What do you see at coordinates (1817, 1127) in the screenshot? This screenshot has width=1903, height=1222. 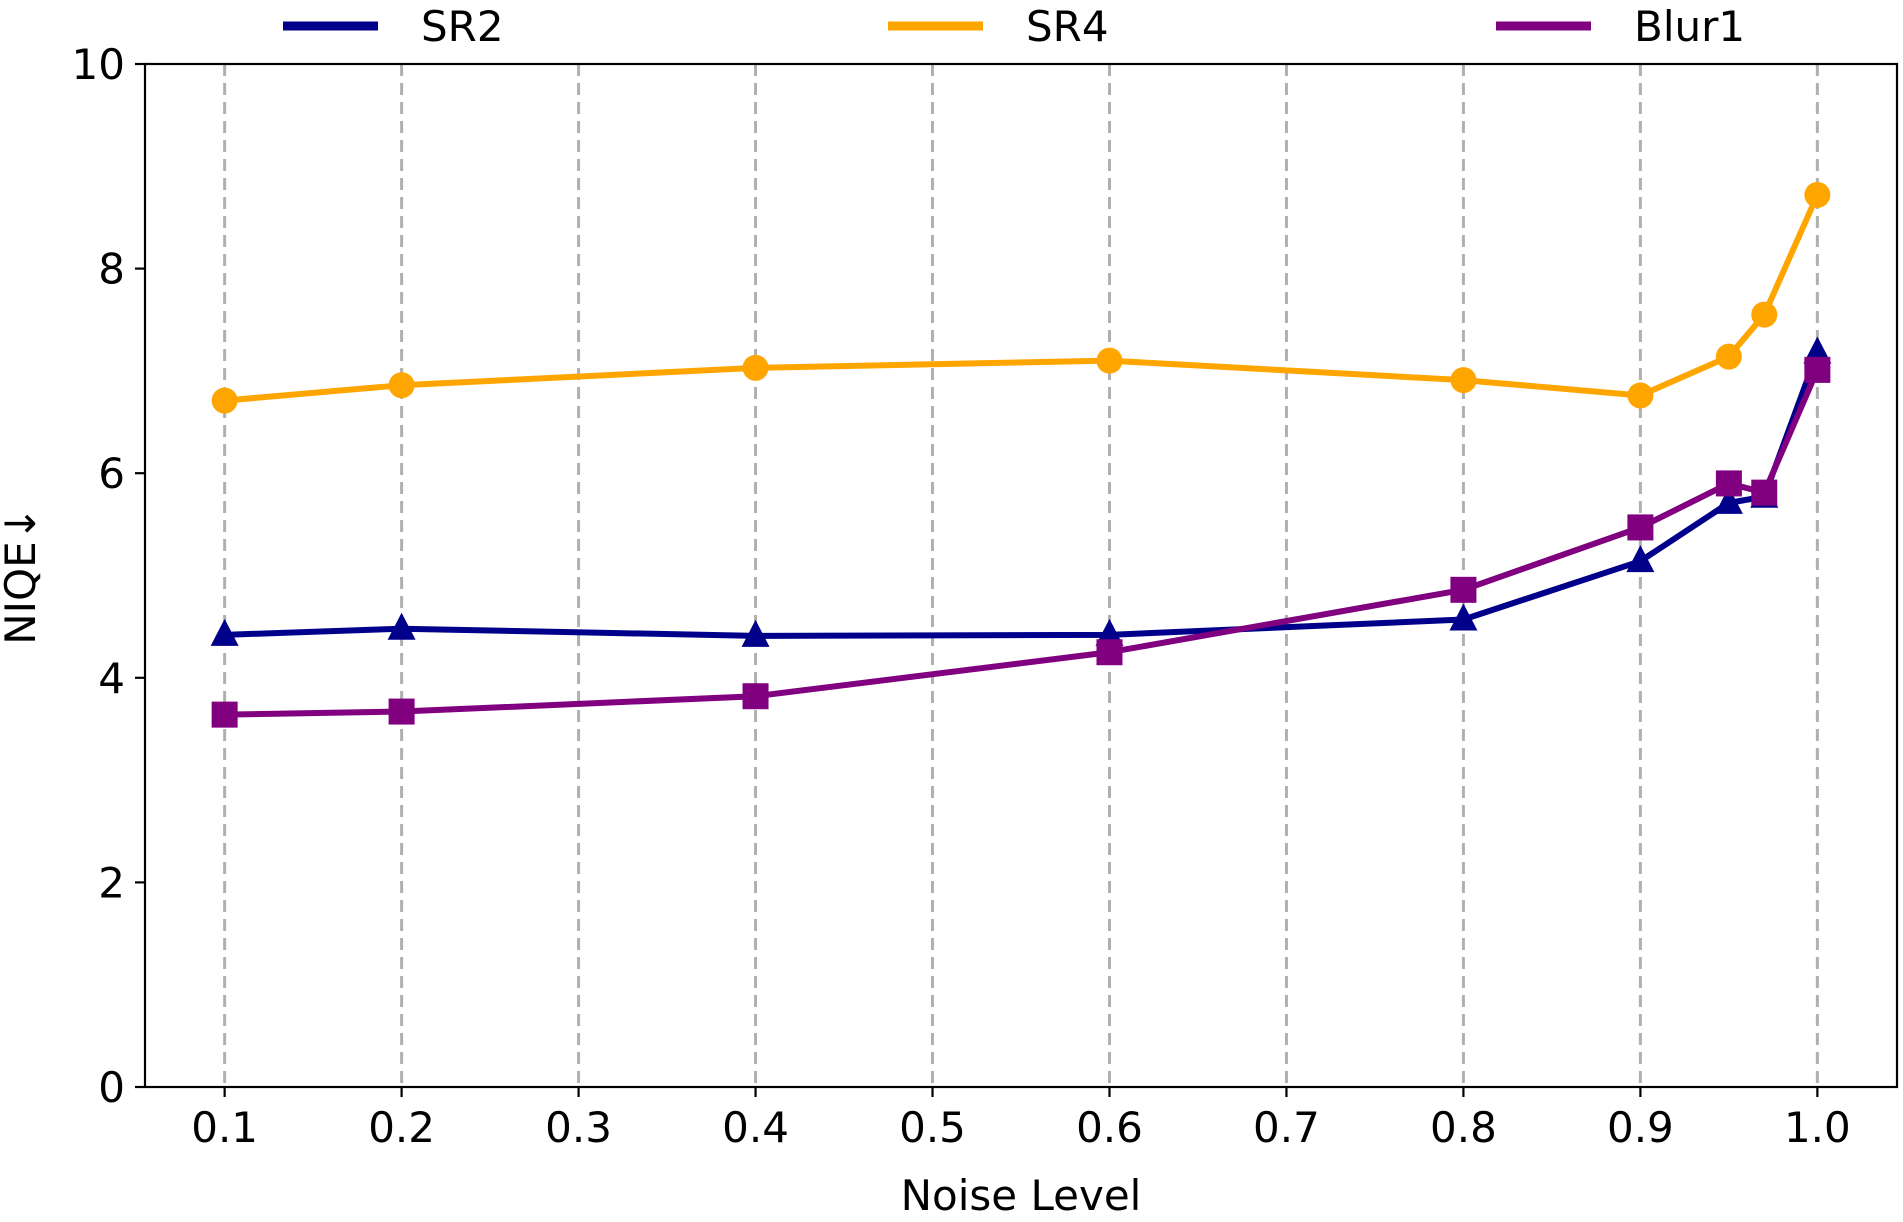 I see `x-tick-label: 1.0` at bounding box center [1817, 1127].